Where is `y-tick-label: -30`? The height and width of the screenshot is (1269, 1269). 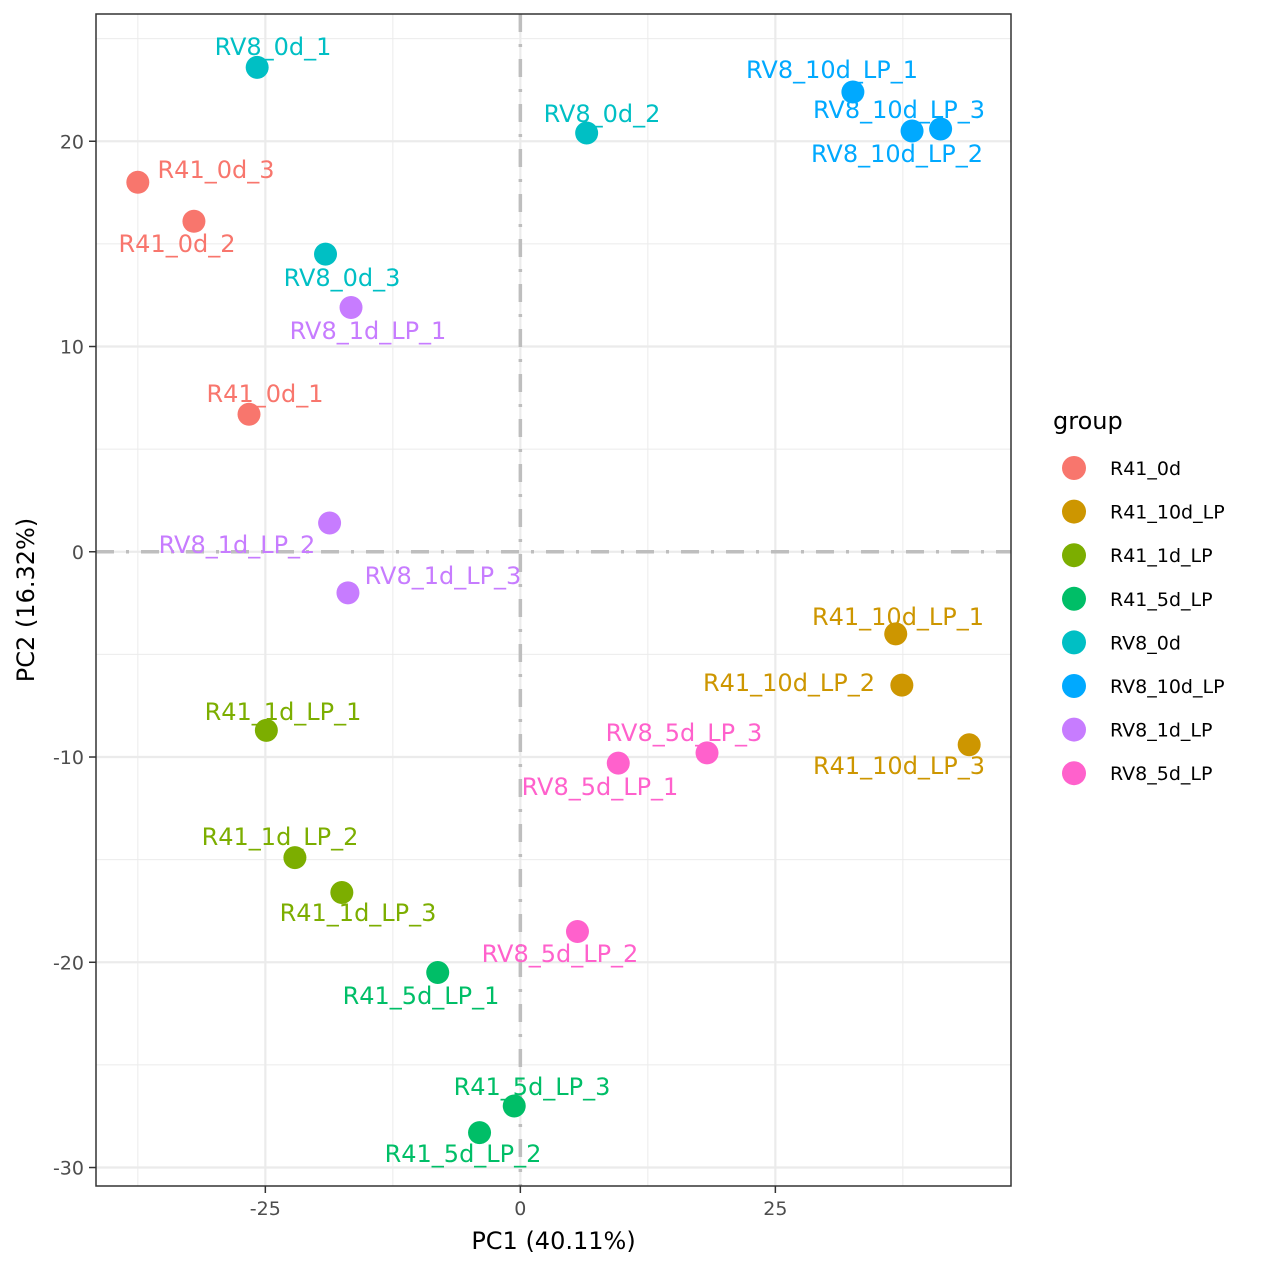
y-tick-label: -30 is located at coordinates (68, 1169).